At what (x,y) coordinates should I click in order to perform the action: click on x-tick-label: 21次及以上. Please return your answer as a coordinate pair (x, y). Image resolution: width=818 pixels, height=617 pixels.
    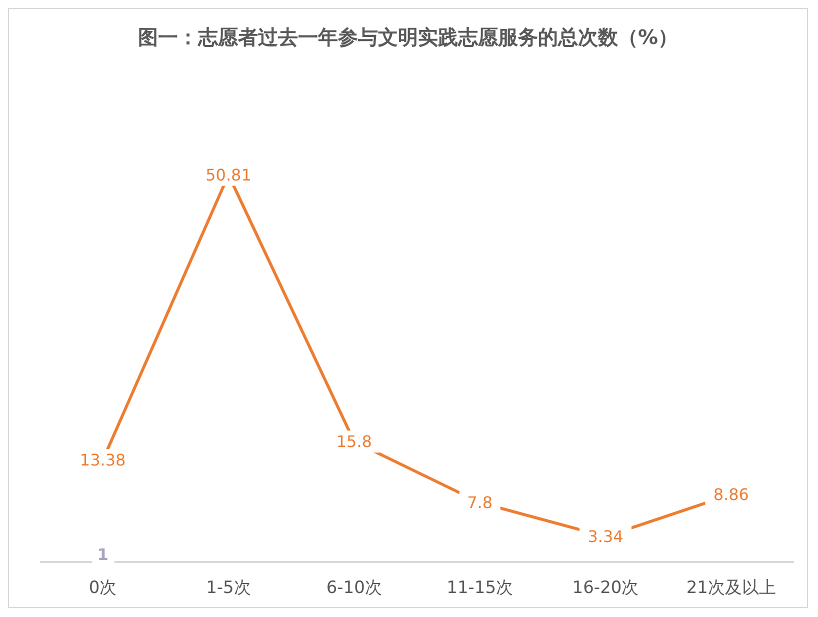
    Looking at the image, I should click on (731, 588).